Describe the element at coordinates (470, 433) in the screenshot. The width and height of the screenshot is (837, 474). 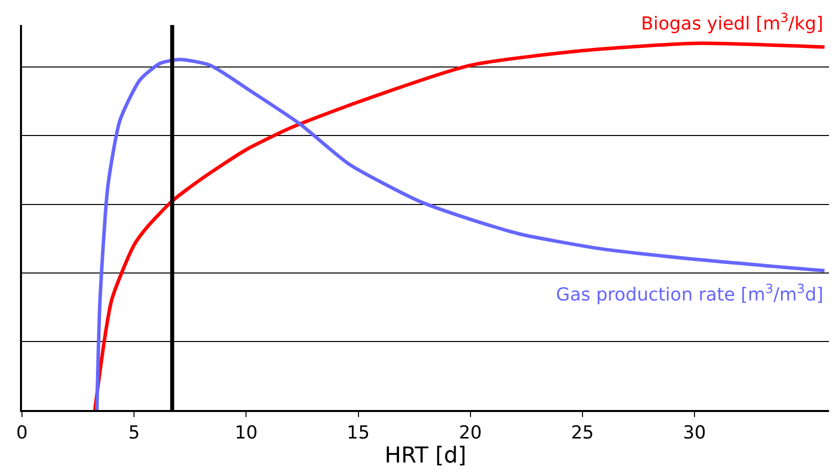
I see `x-tick-label: 20` at that location.